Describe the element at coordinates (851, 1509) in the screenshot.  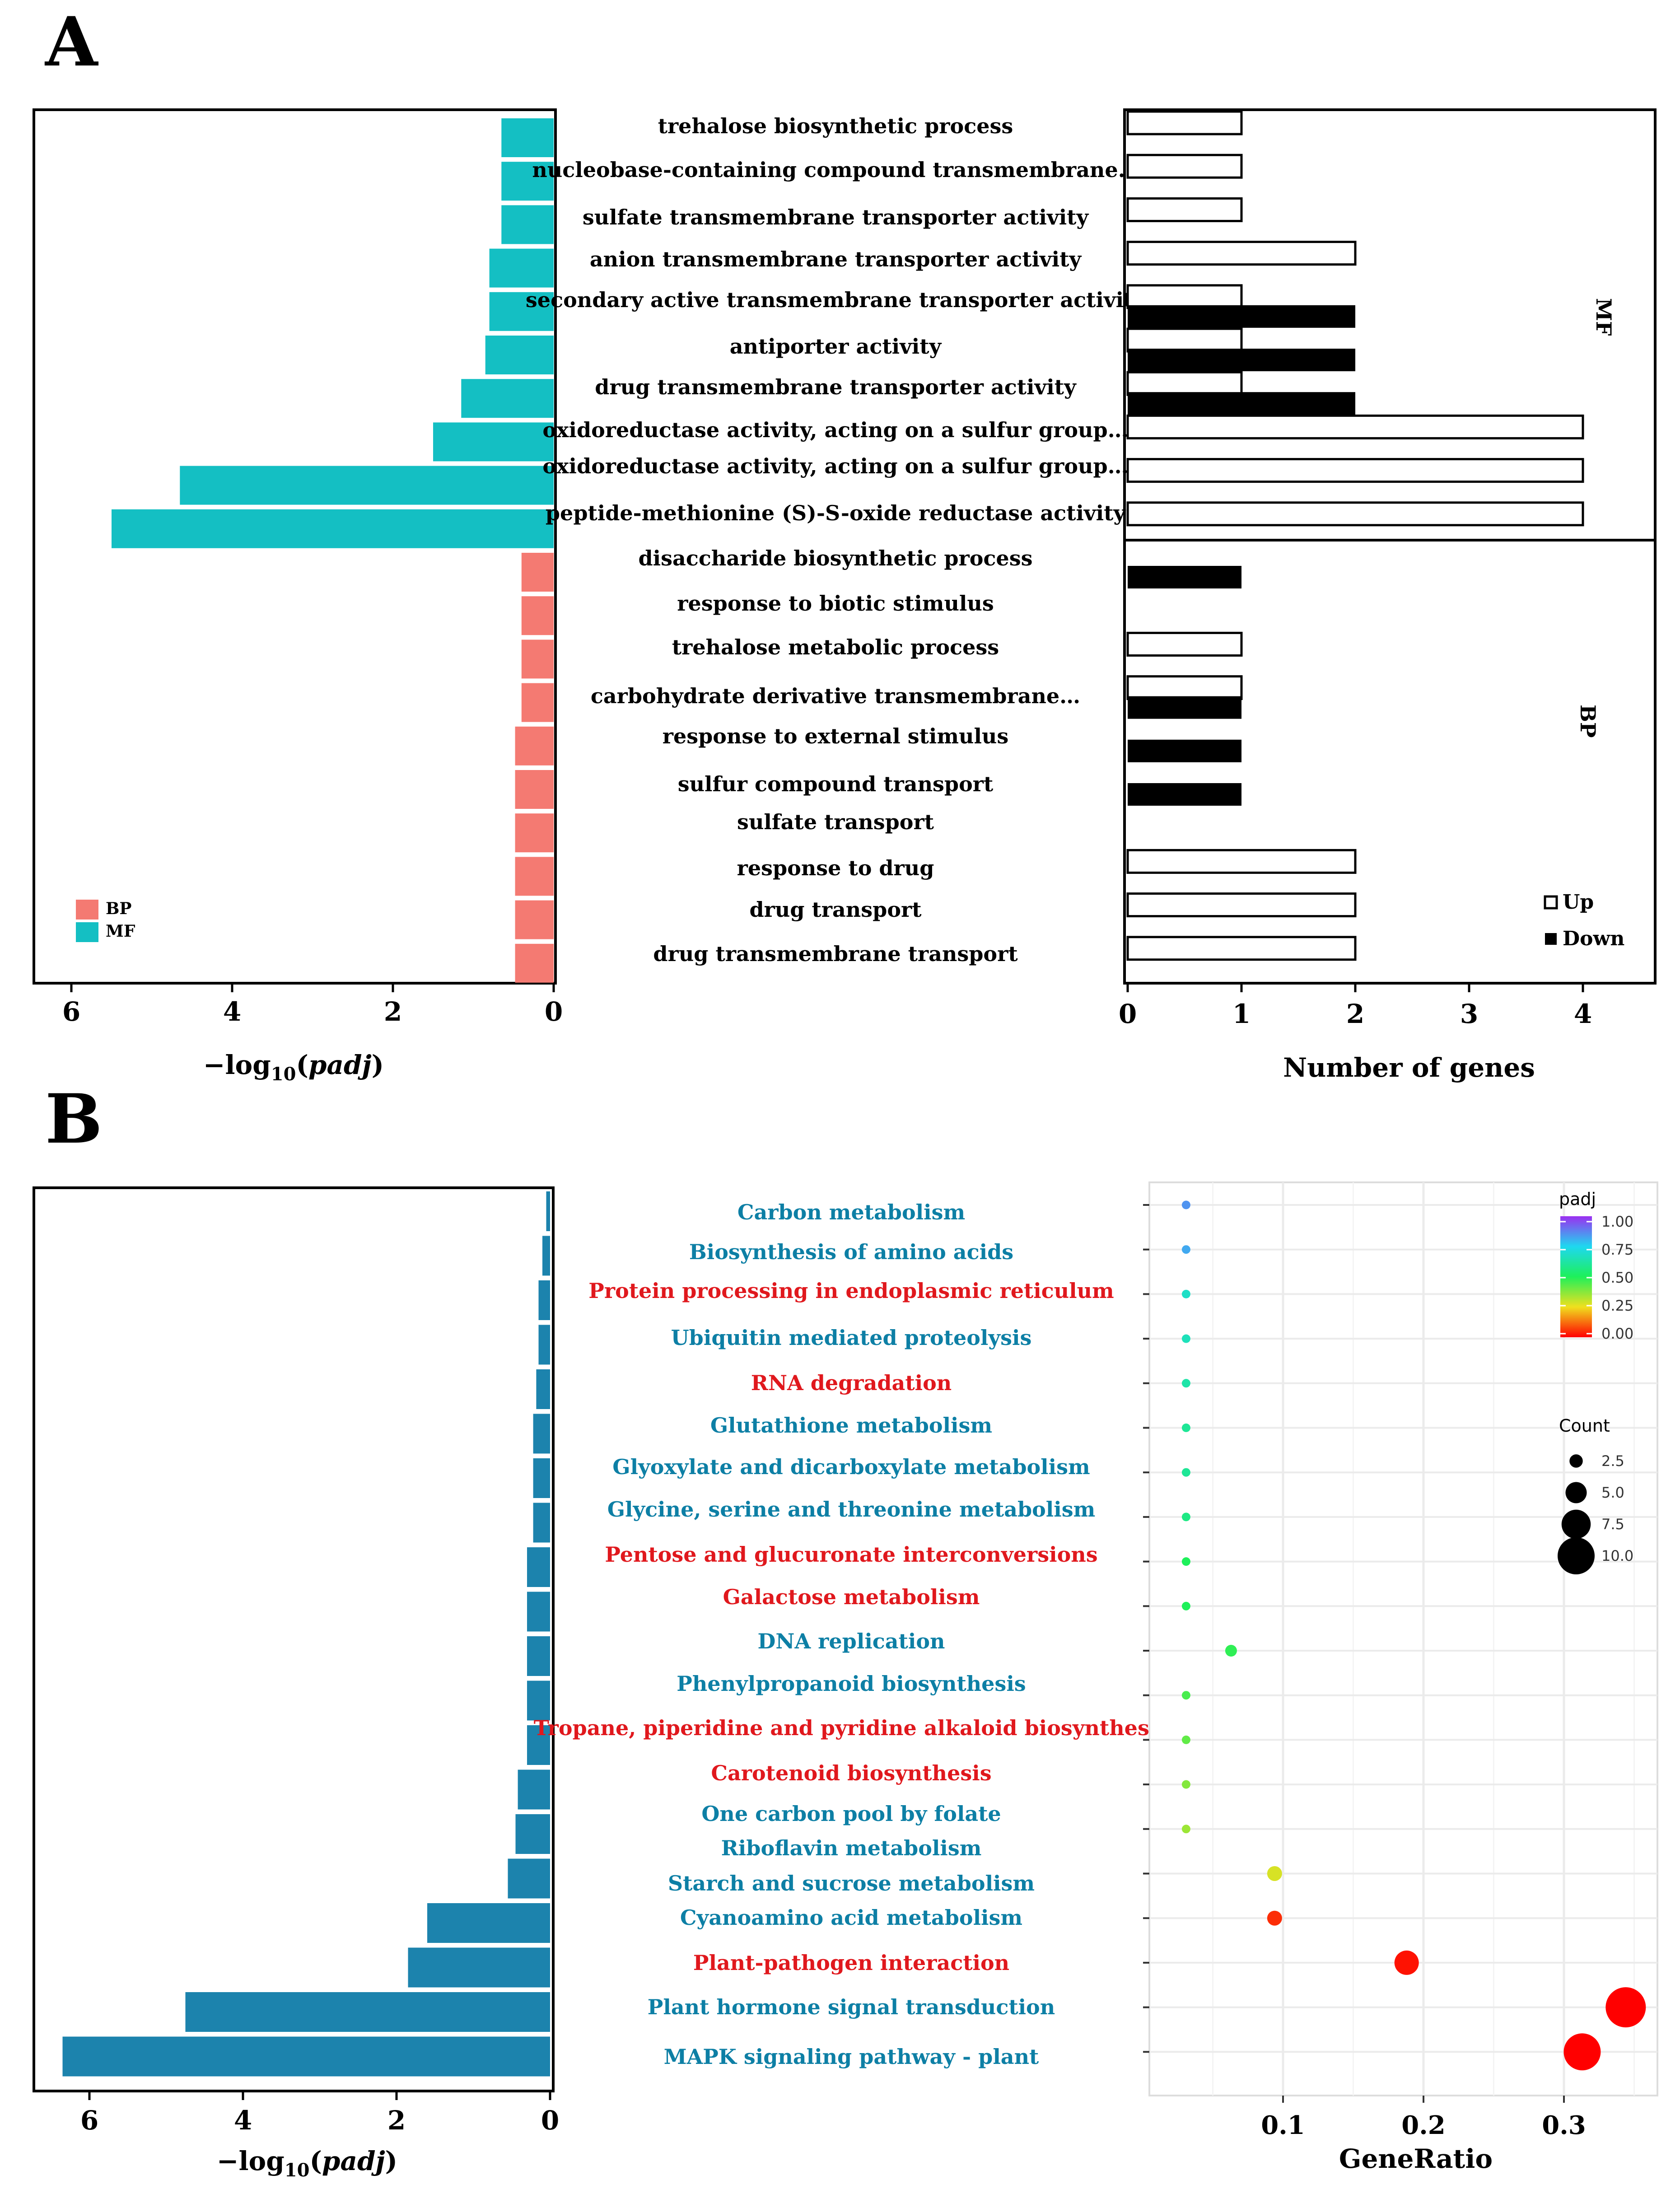
I see `pathway-label-8: Glycine, serine and threonine metabolism` at that location.